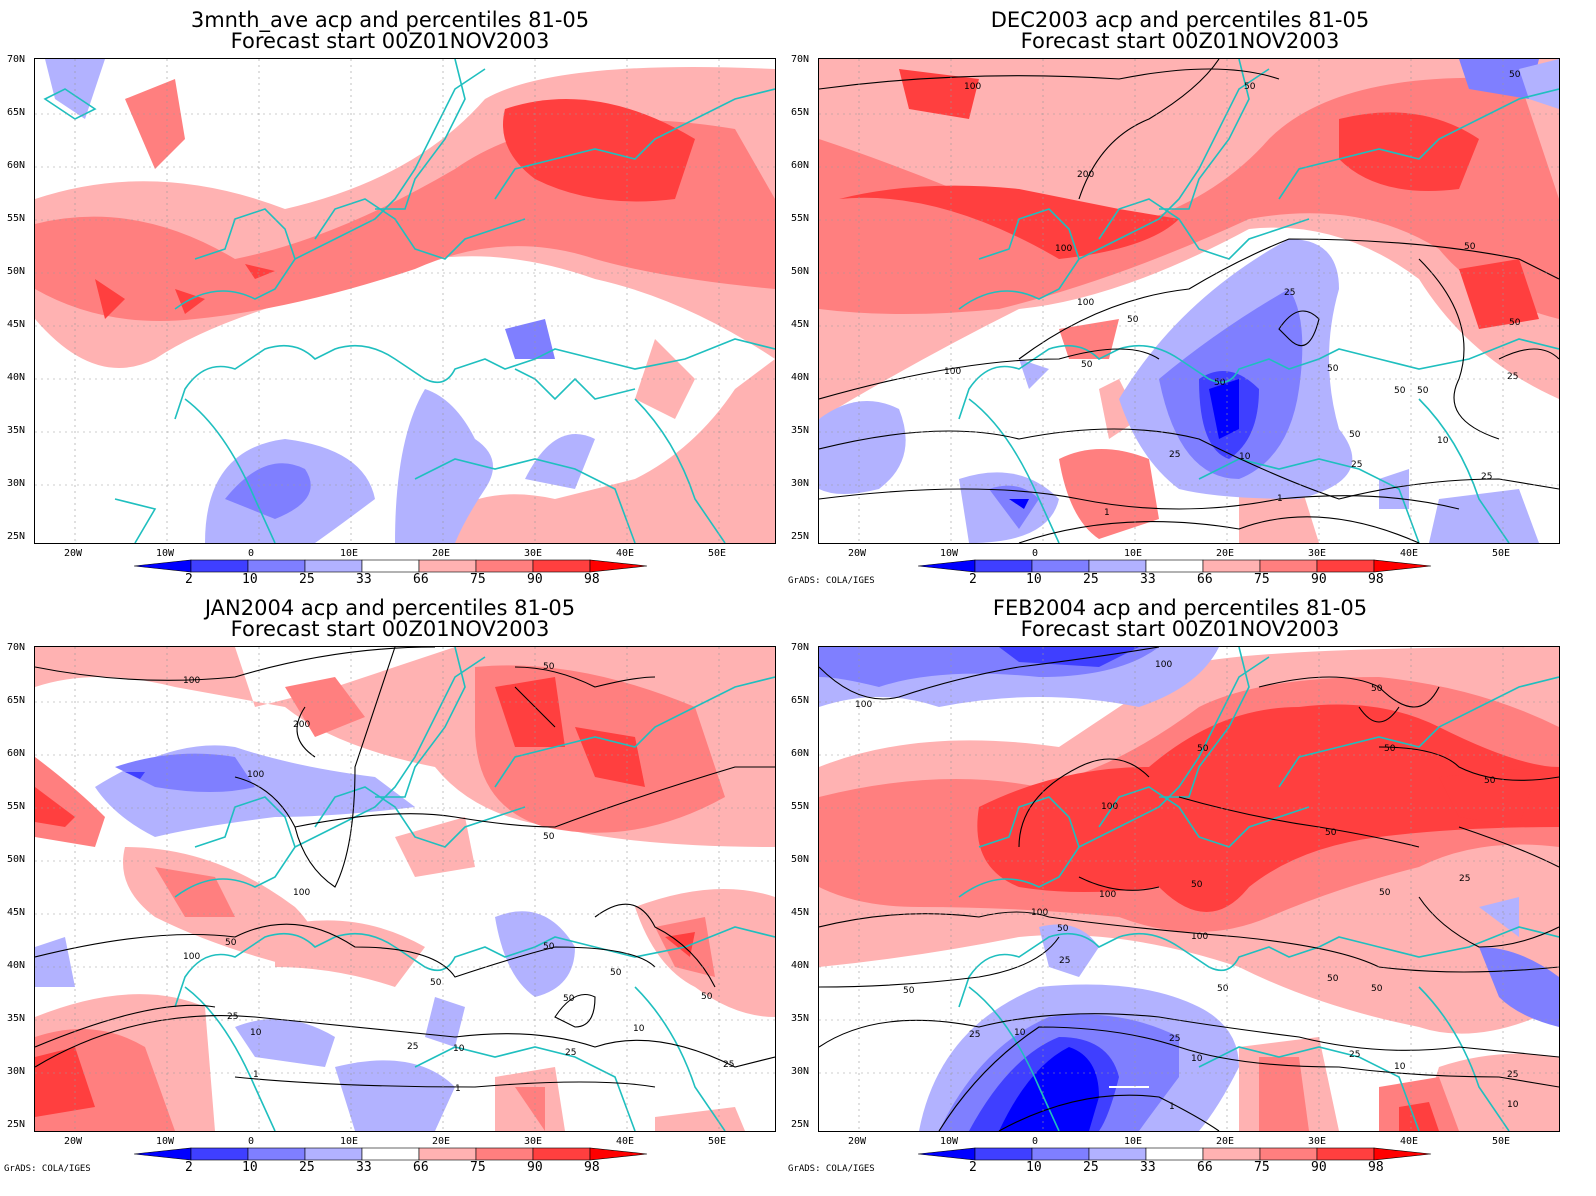 This screenshot has height=1196, width=1596. I want to click on lat-tick-label: 30N, so click(800, 1071).